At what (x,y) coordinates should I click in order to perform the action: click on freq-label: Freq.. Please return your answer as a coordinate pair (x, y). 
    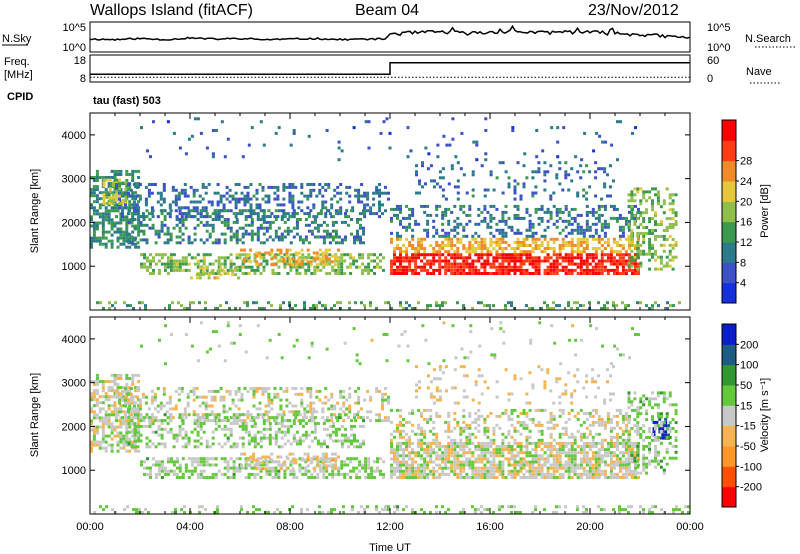
    Looking at the image, I should click on (17, 62).